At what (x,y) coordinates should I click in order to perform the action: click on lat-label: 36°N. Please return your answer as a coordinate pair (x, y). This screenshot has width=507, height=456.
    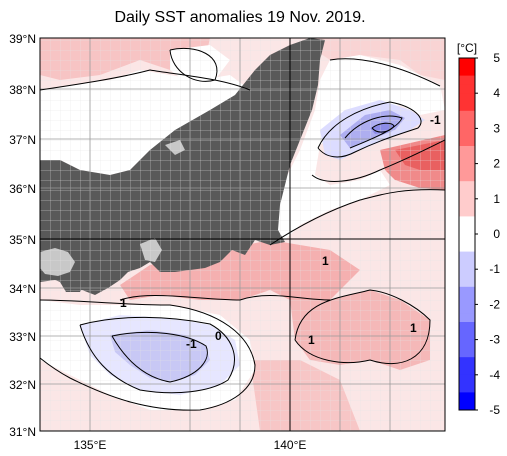
    Looking at the image, I should click on (22, 189).